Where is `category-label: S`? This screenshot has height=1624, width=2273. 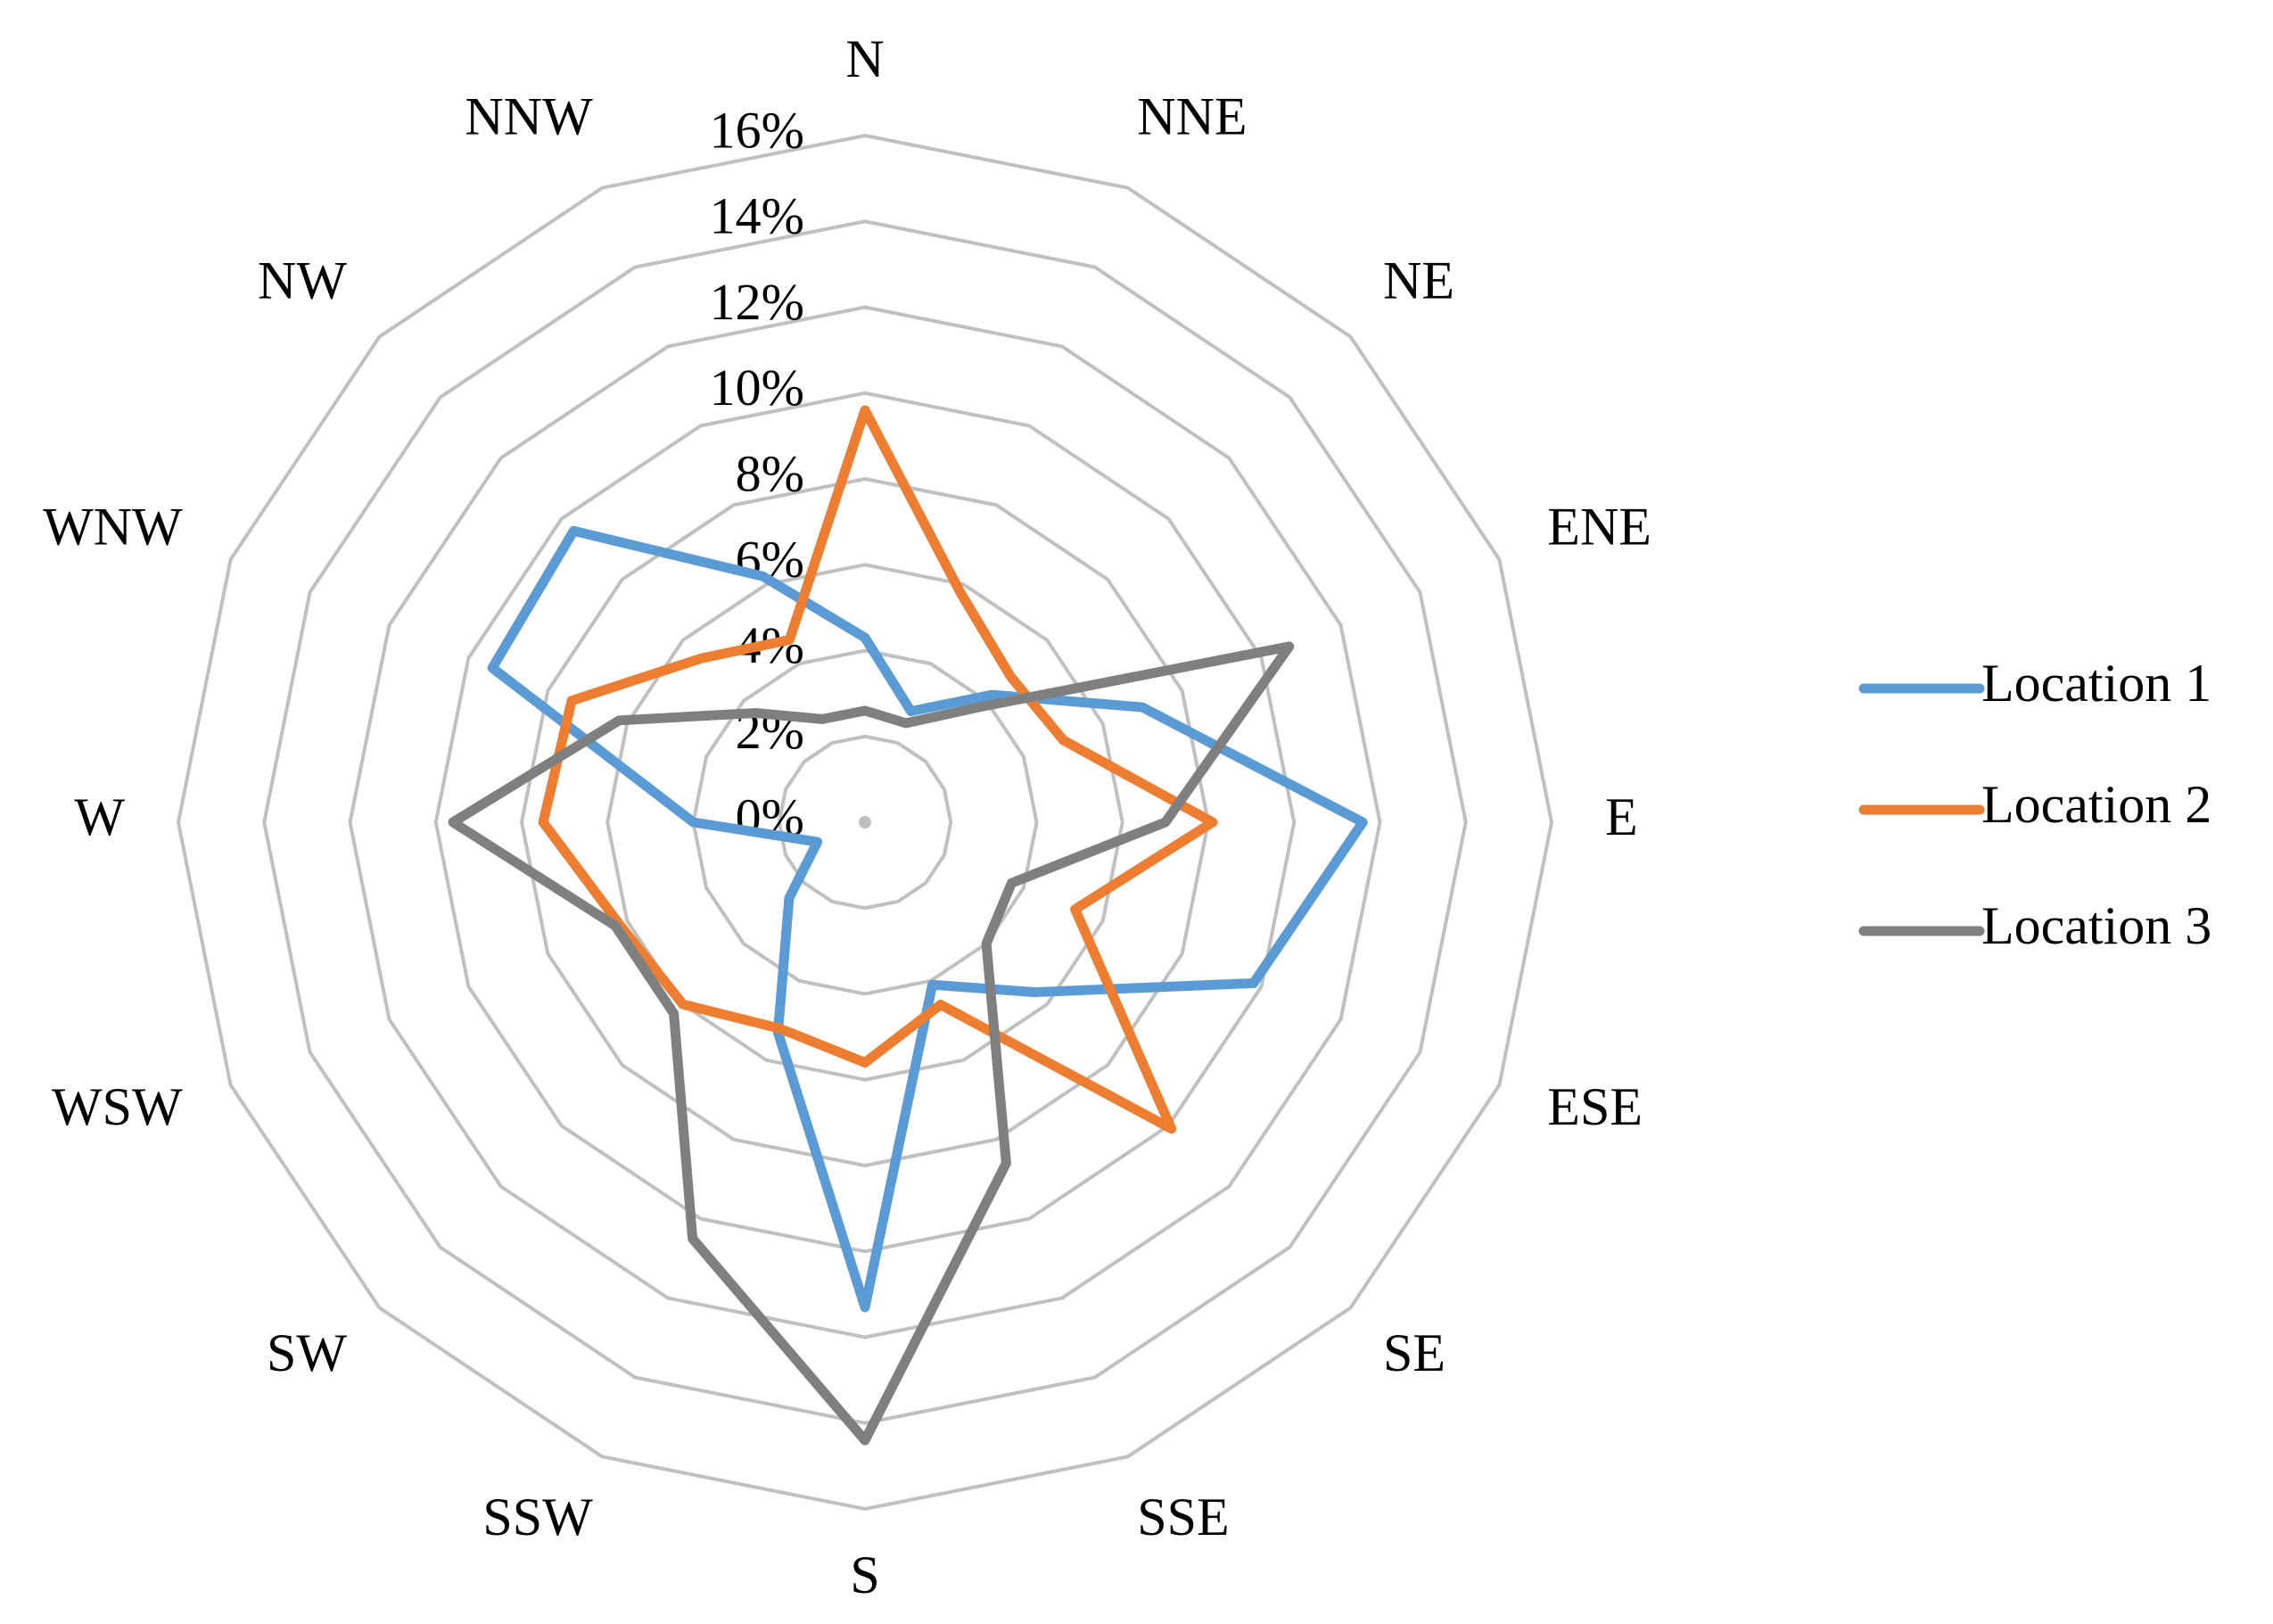 category-label: S is located at coordinates (864, 1575).